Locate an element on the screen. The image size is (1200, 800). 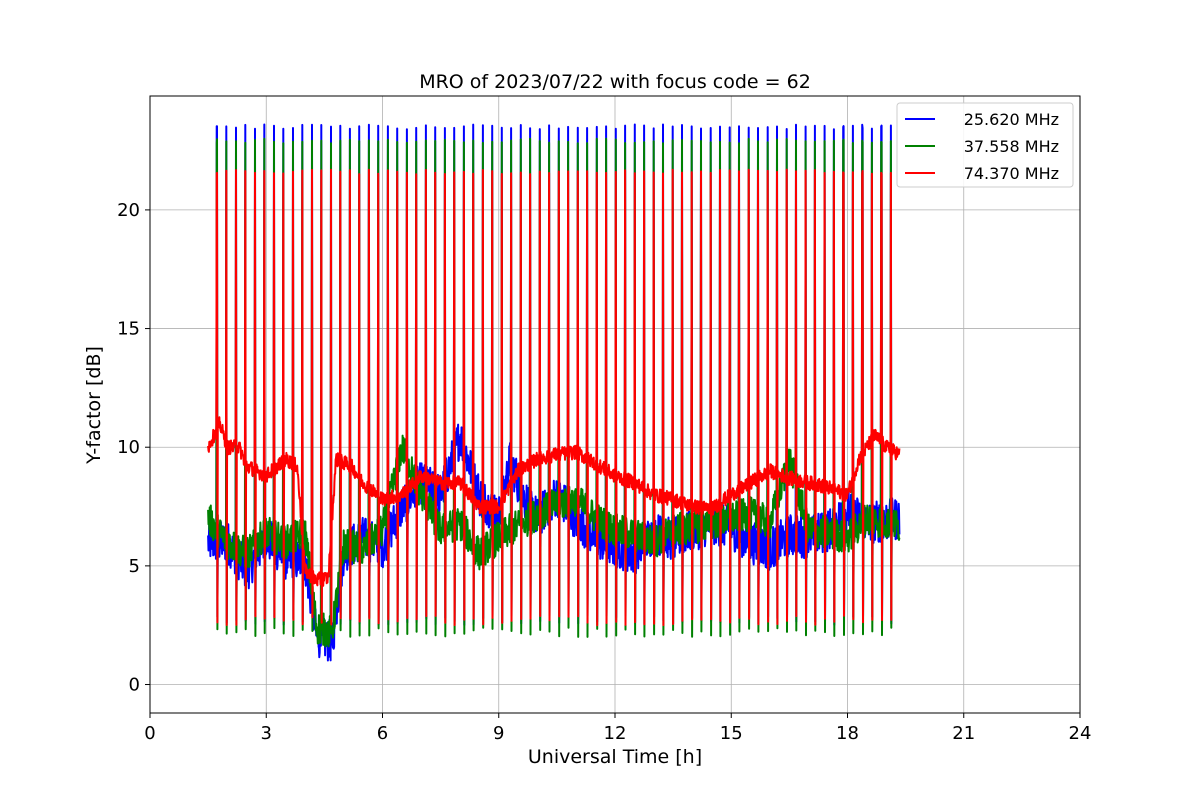
x-tick-label: 24 is located at coordinates (1080, 733).